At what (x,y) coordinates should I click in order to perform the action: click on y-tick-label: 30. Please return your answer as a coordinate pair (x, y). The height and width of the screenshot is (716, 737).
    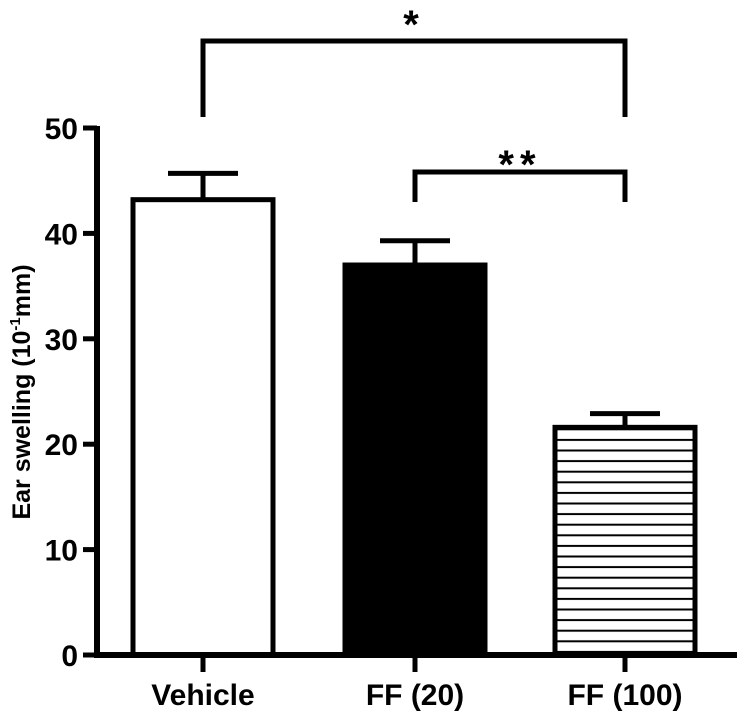
    Looking at the image, I should click on (61, 340).